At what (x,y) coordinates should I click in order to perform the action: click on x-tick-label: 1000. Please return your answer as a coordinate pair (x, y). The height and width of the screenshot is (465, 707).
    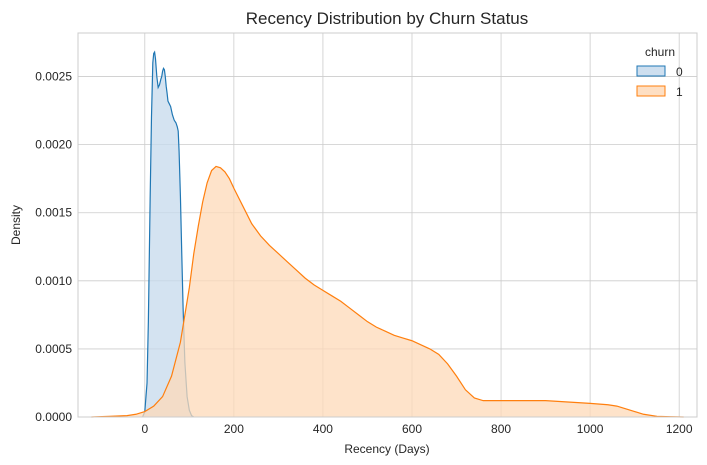
    Looking at the image, I should click on (590, 429).